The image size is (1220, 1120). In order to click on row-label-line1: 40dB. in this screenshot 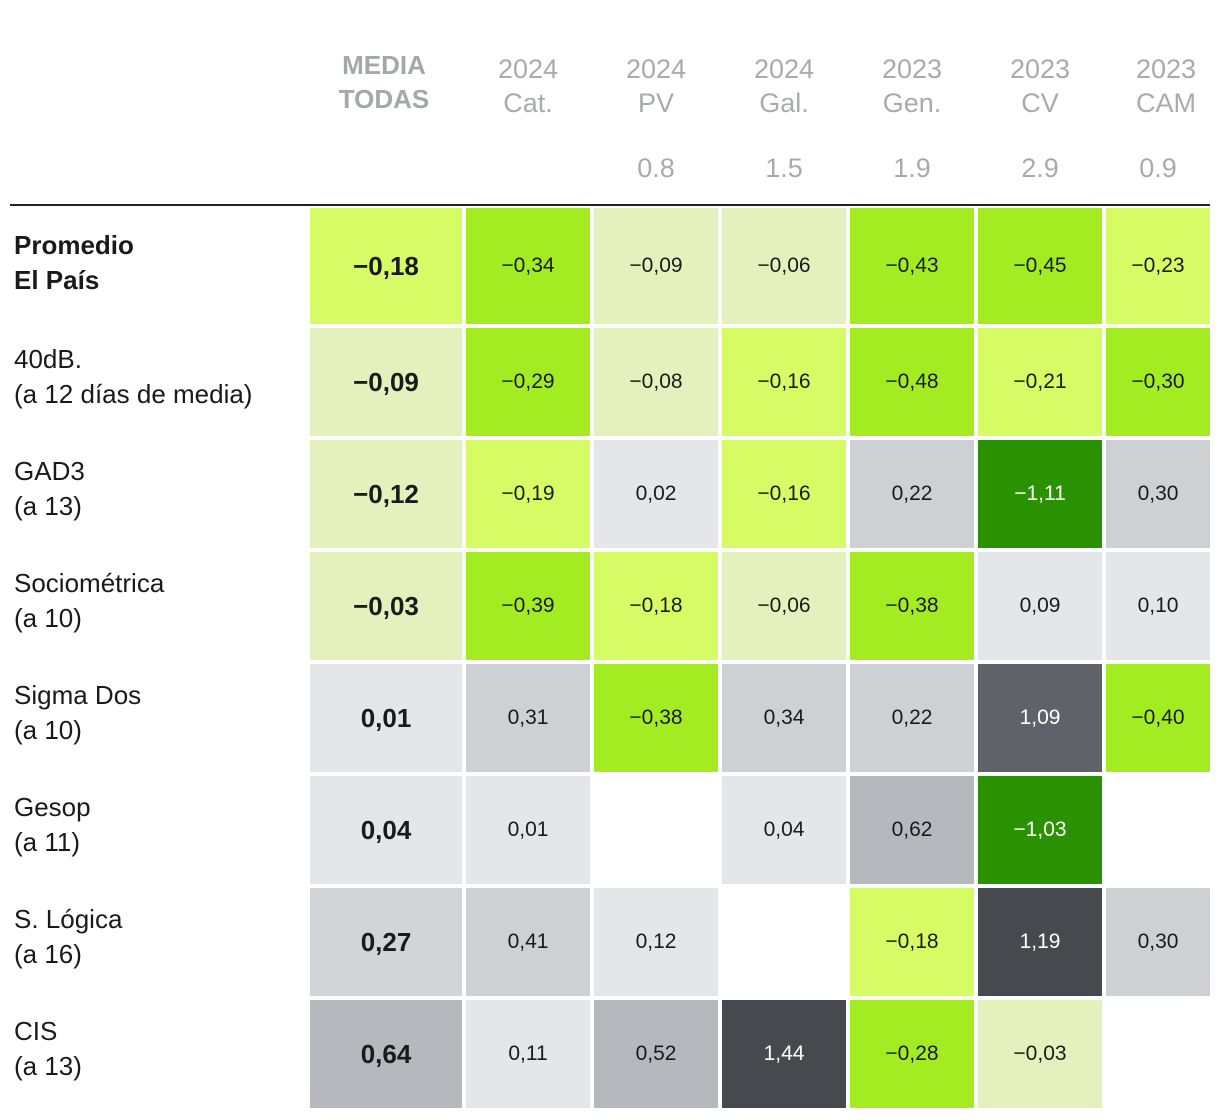, I will do `click(48, 359)`.